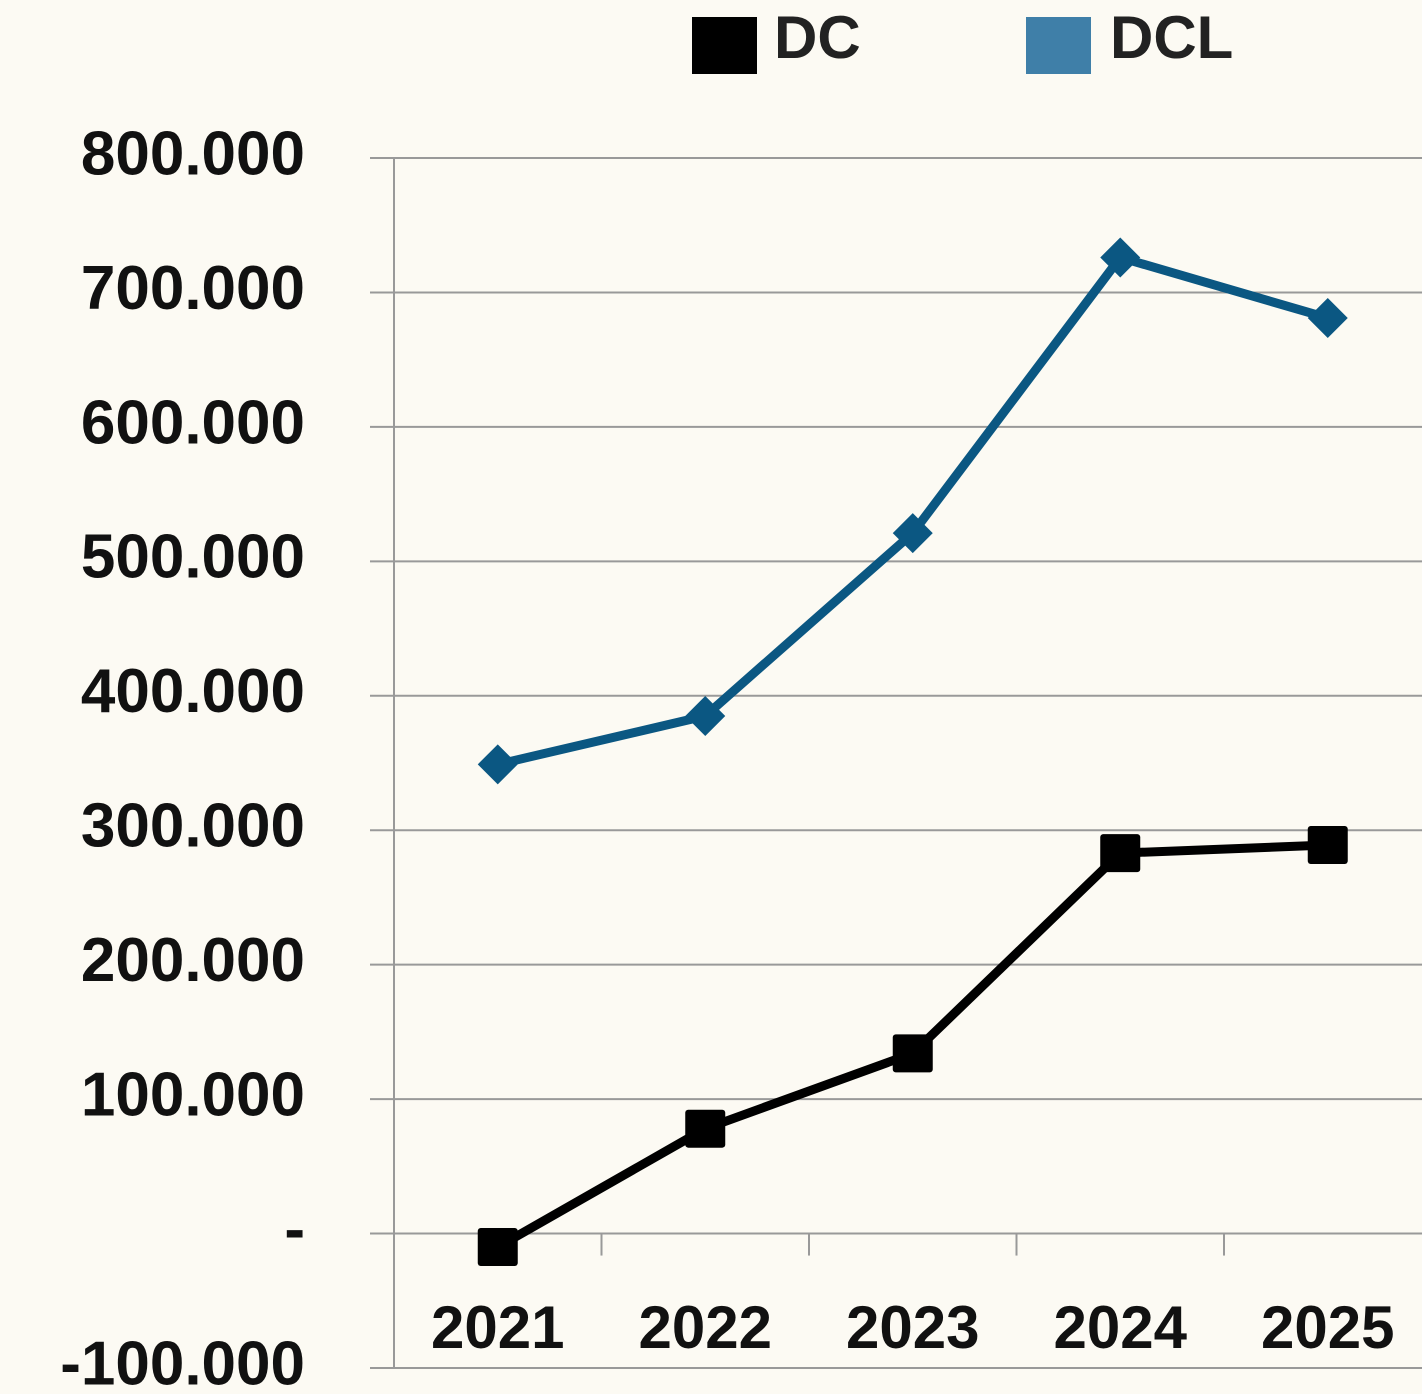 The image size is (1422, 1394). Describe the element at coordinates (705, 1327) in the screenshot. I see `x-tick-label: 2022` at that location.